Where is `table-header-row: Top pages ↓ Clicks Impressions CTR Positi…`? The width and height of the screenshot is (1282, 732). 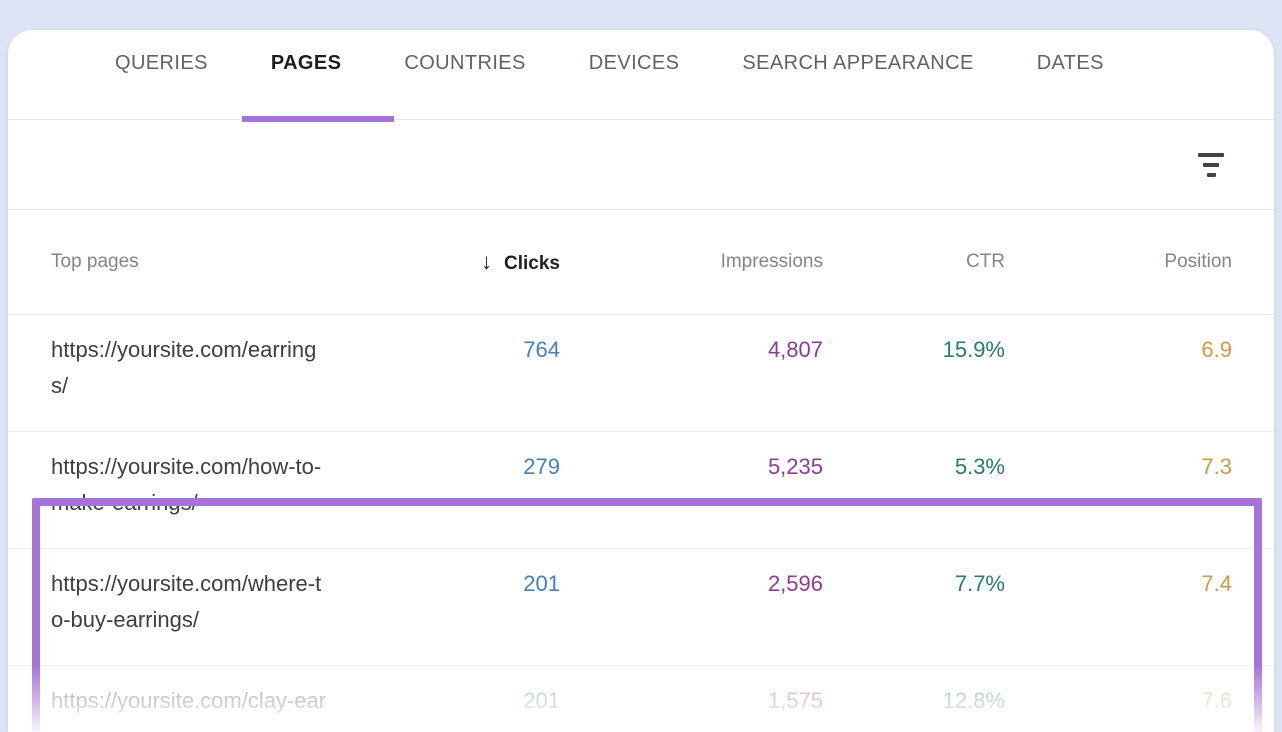 table-header-row: Top pages ↓ Clicks Impressions CTR Positi… is located at coordinates (641, 262).